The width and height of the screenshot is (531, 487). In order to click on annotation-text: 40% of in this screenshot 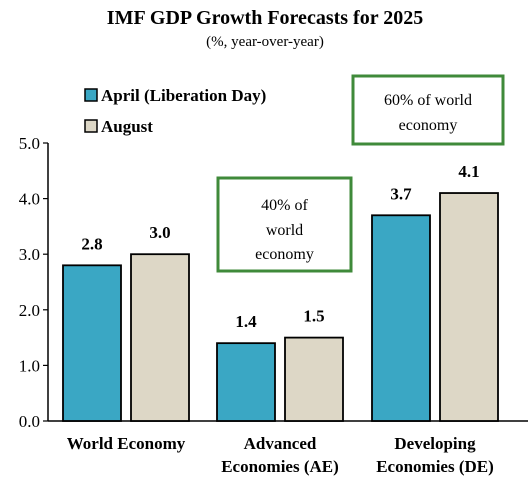, I will do `click(284, 205)`.